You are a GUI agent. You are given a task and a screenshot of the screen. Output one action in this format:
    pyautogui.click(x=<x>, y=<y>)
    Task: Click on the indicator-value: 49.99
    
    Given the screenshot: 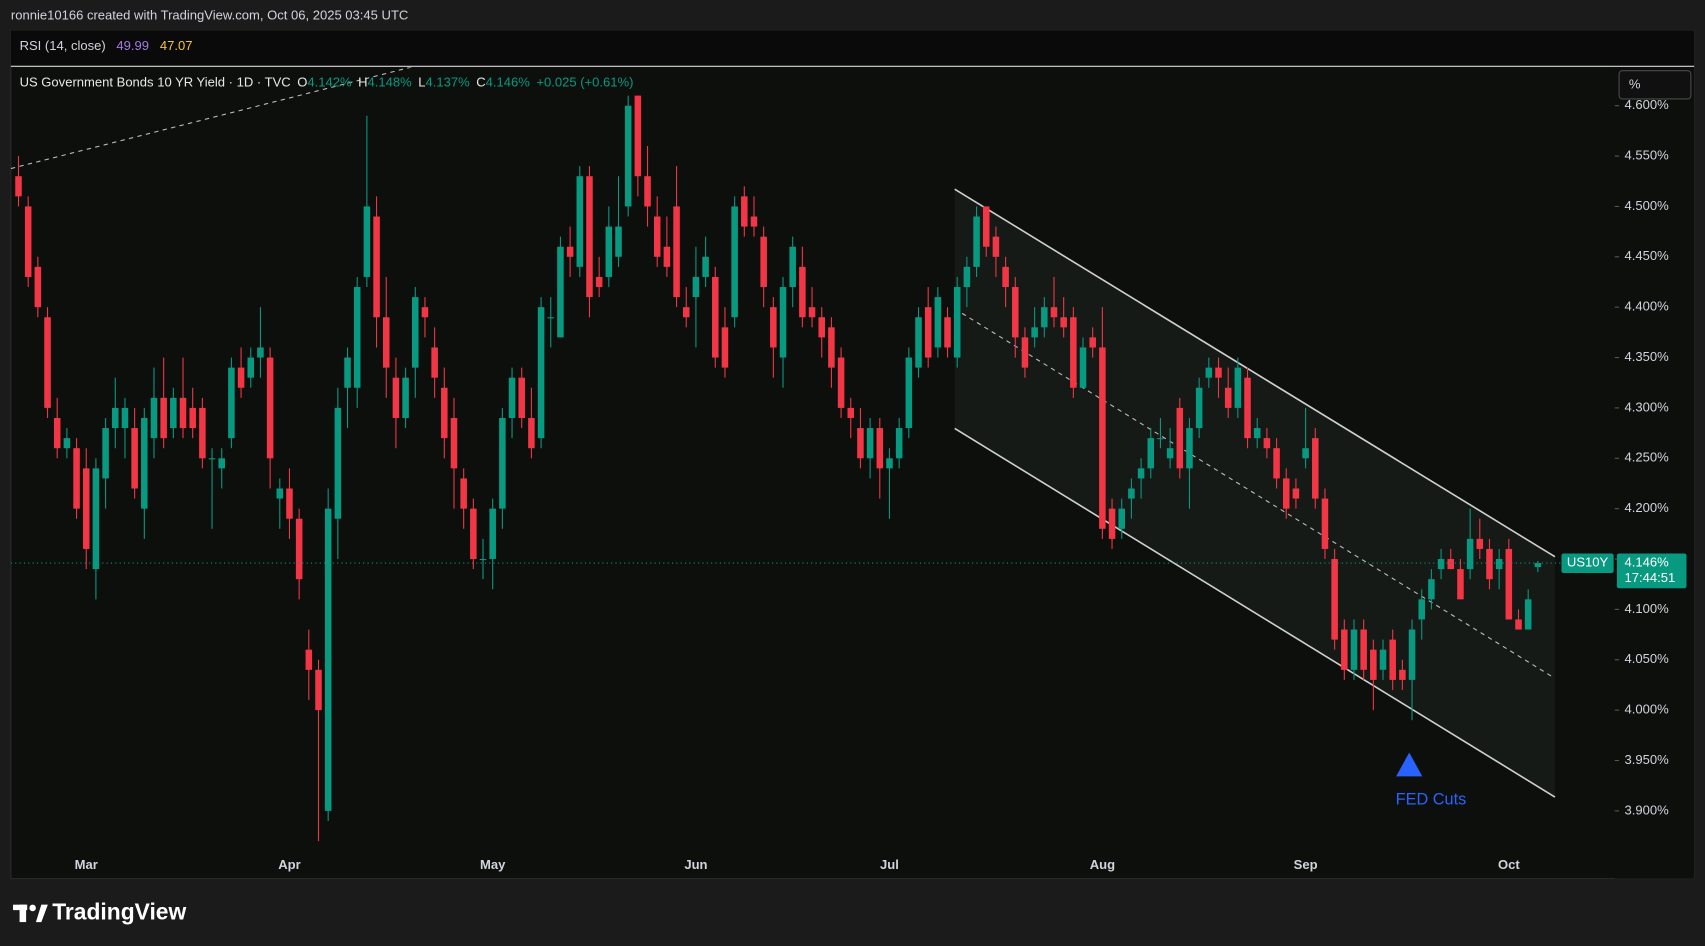 What is the action you would take?
    pyautogui.click(x=132, y=45)
    